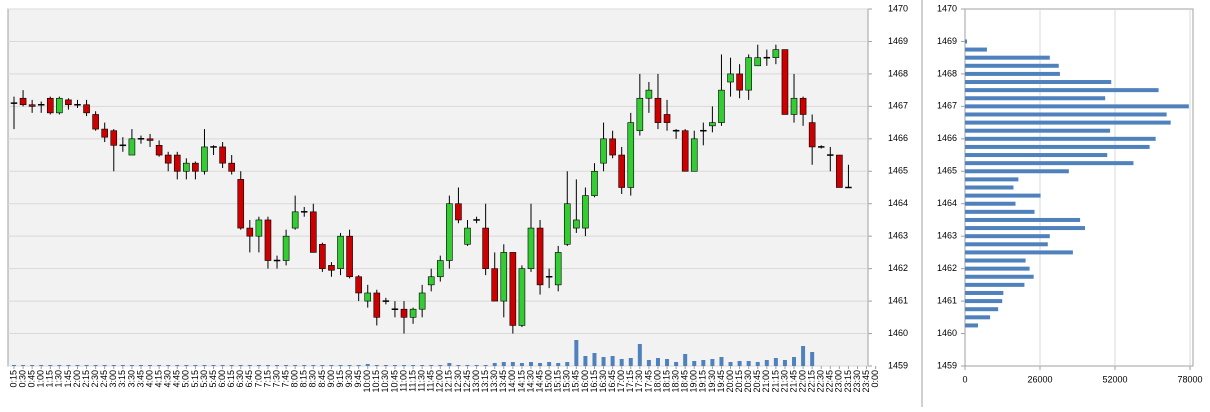 Image resolution: width=1210 pixels, height=412 pixels. What do you see at coordinates (898, 171) in the screenshot?
I see `y-tick-label: 1465` at bounding box center [898, 171].